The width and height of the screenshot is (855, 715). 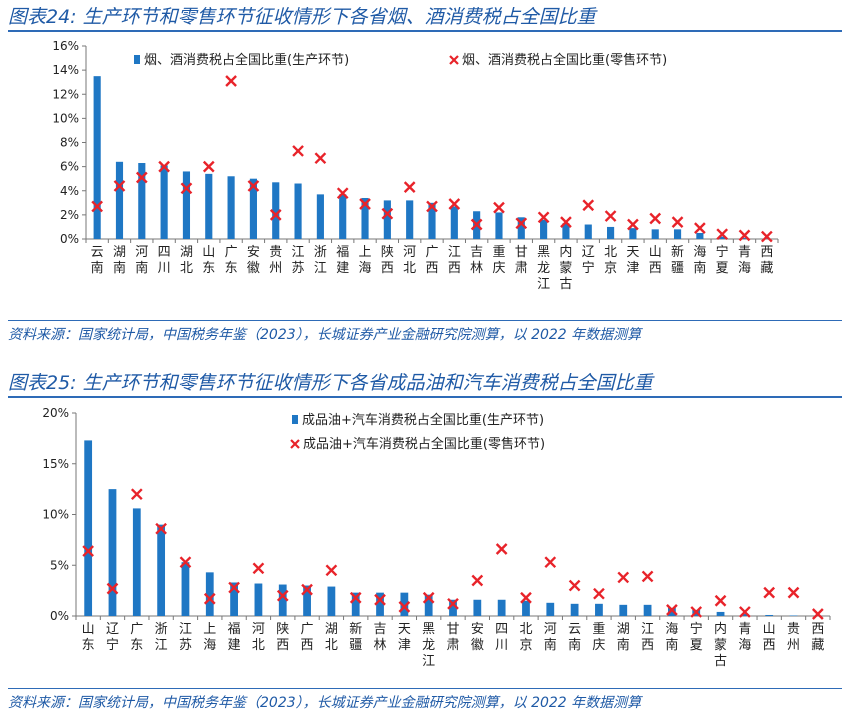 I want to click on y-tick-label: 5%, so click(x=59, y=565).